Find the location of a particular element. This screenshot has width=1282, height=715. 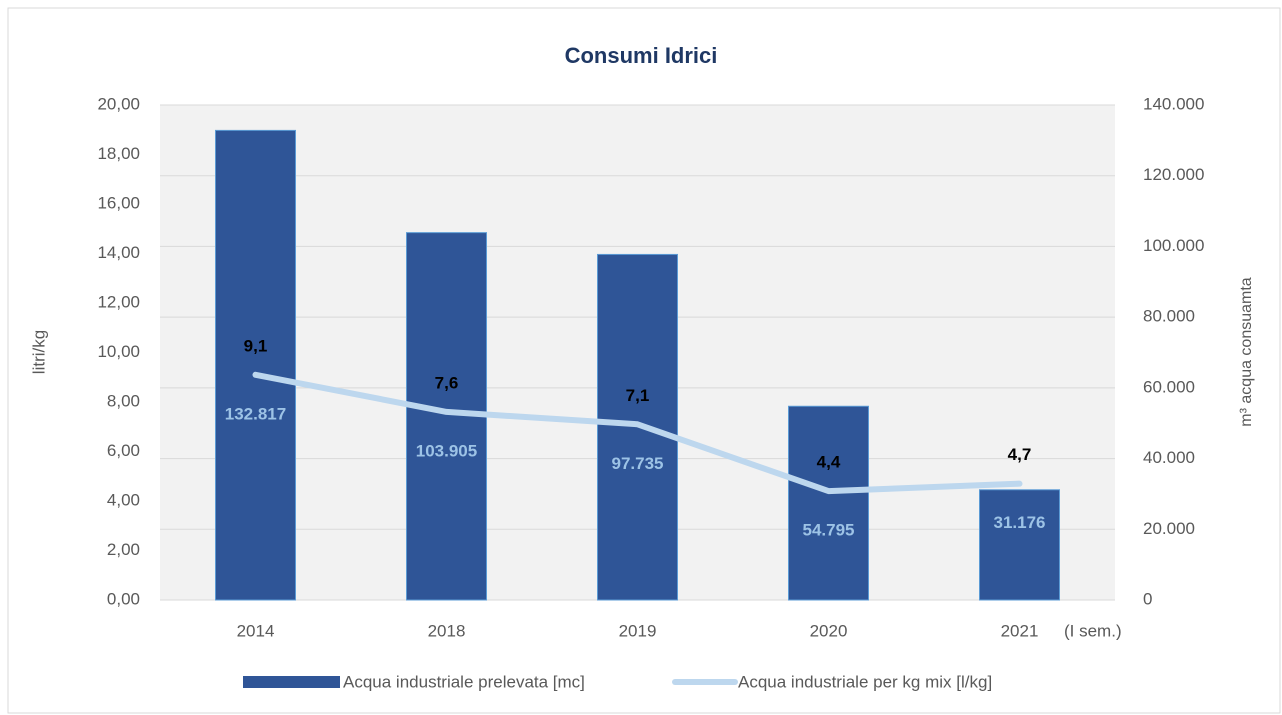

line-value-label: 9,1 is located at coordinates (256, 345).